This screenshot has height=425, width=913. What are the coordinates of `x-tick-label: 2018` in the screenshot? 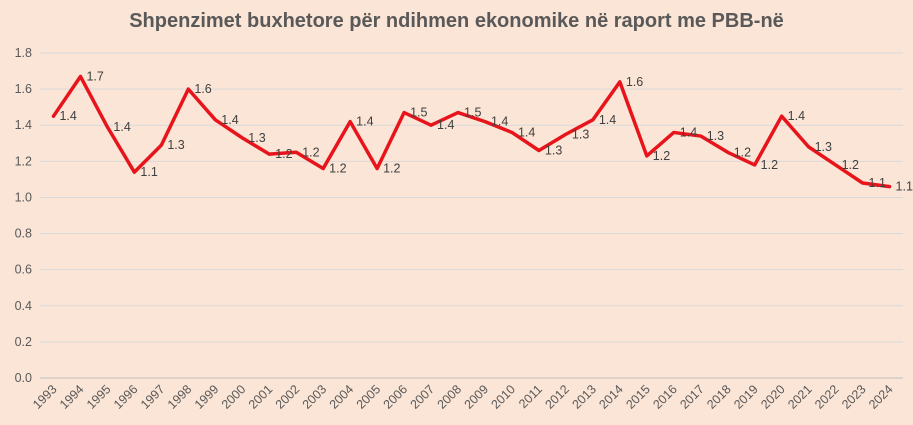 It's located at (719, 397).